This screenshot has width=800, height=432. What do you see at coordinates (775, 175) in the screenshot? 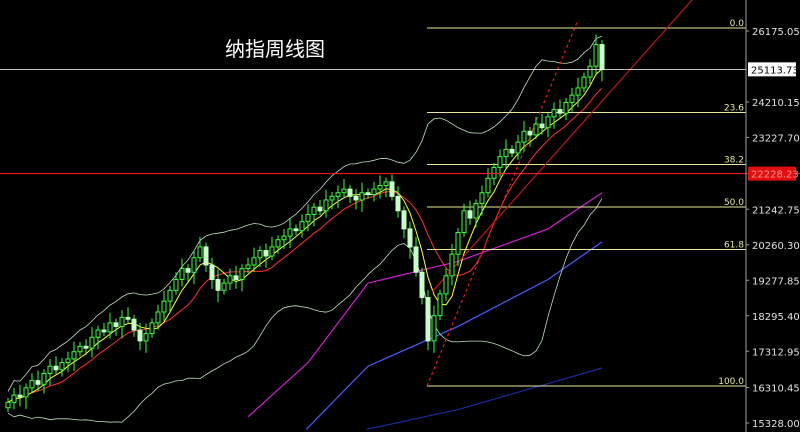
I see `marked-price-label: 22228.23` at bounding box center [775, 175].